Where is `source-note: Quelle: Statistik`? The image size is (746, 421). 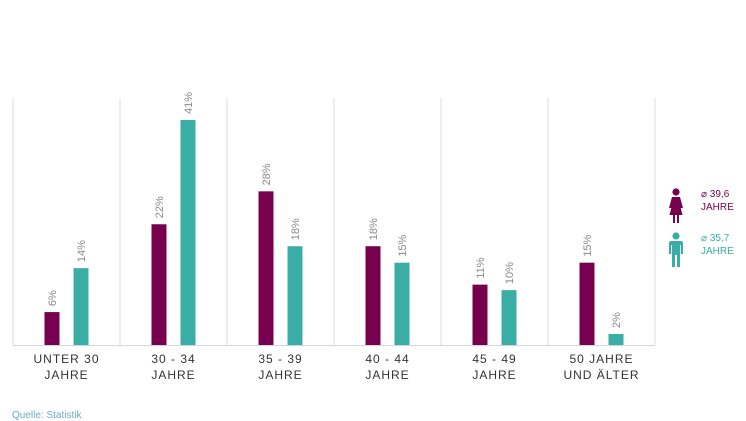
source-note: Quelle: Statistik is located at coordinates (47, 415).